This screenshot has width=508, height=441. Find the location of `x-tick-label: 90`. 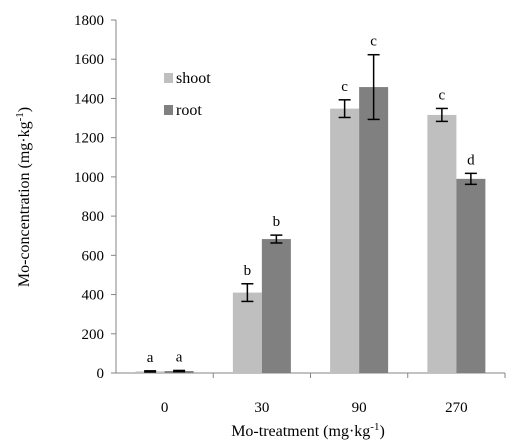

x-tick-label: 90 is located at coordinates (359, 408).